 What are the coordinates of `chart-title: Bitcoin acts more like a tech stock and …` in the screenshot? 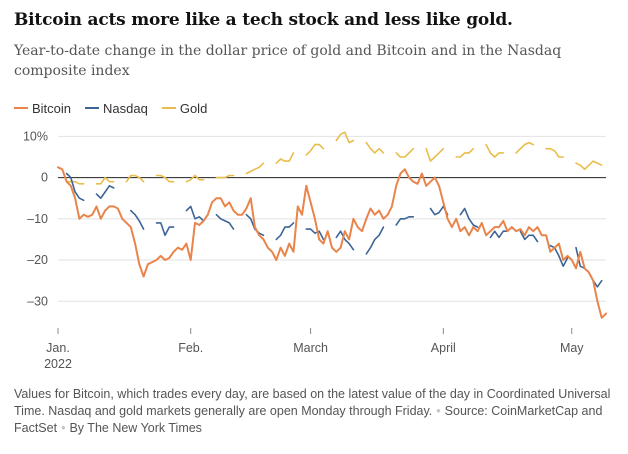 It's located at (263, 20).